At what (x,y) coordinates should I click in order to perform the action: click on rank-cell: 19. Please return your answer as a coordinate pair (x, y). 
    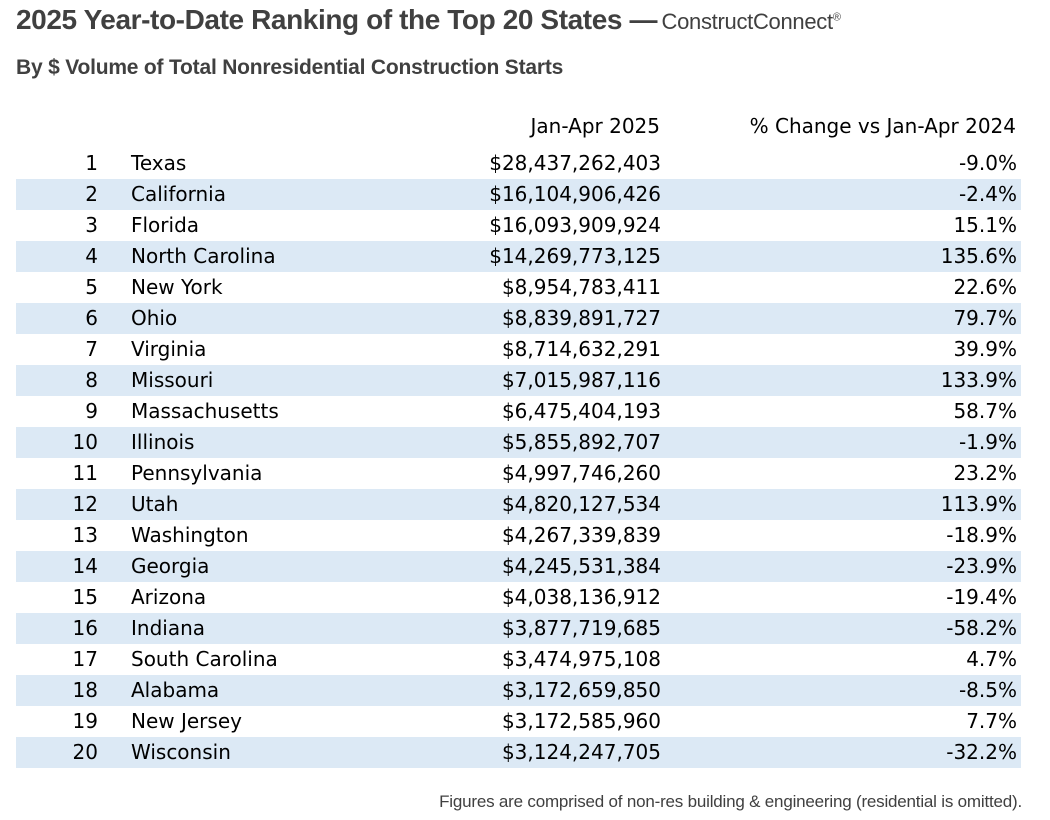
    Looking at the image, I should click on (85, 721).